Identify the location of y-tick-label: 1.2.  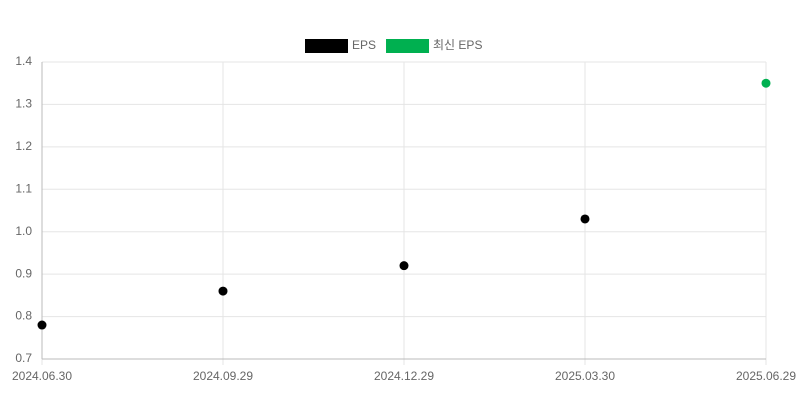
(23, 146).